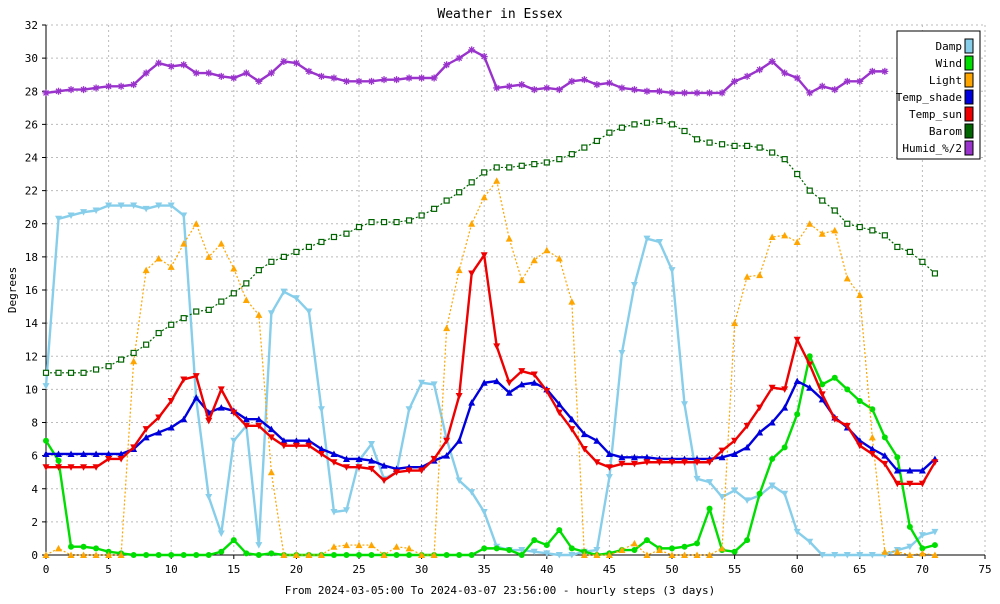 The width and height of the screenshot is (1000, 604). What do you see at coordinates (797, 569) in the screenshot?
I see `x-tick-label: 60` at bounding box center [797, 569].